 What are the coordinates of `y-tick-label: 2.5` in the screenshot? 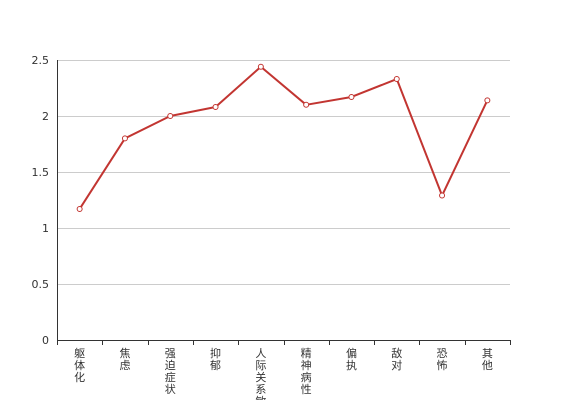 It's located at (41, 60).